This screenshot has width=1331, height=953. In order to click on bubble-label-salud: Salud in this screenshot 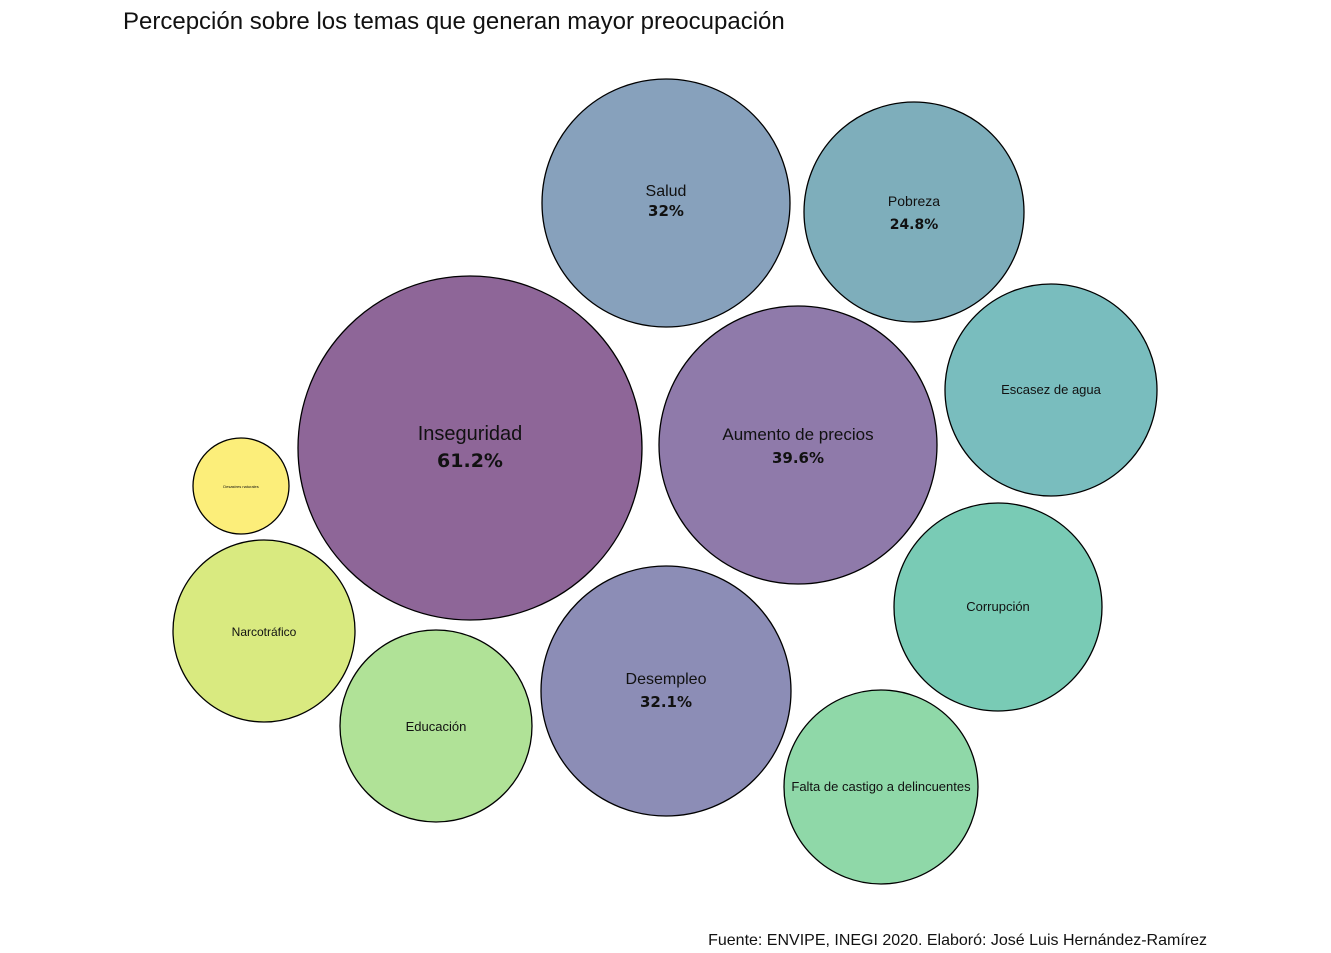, I will do `click(666, 191)`.